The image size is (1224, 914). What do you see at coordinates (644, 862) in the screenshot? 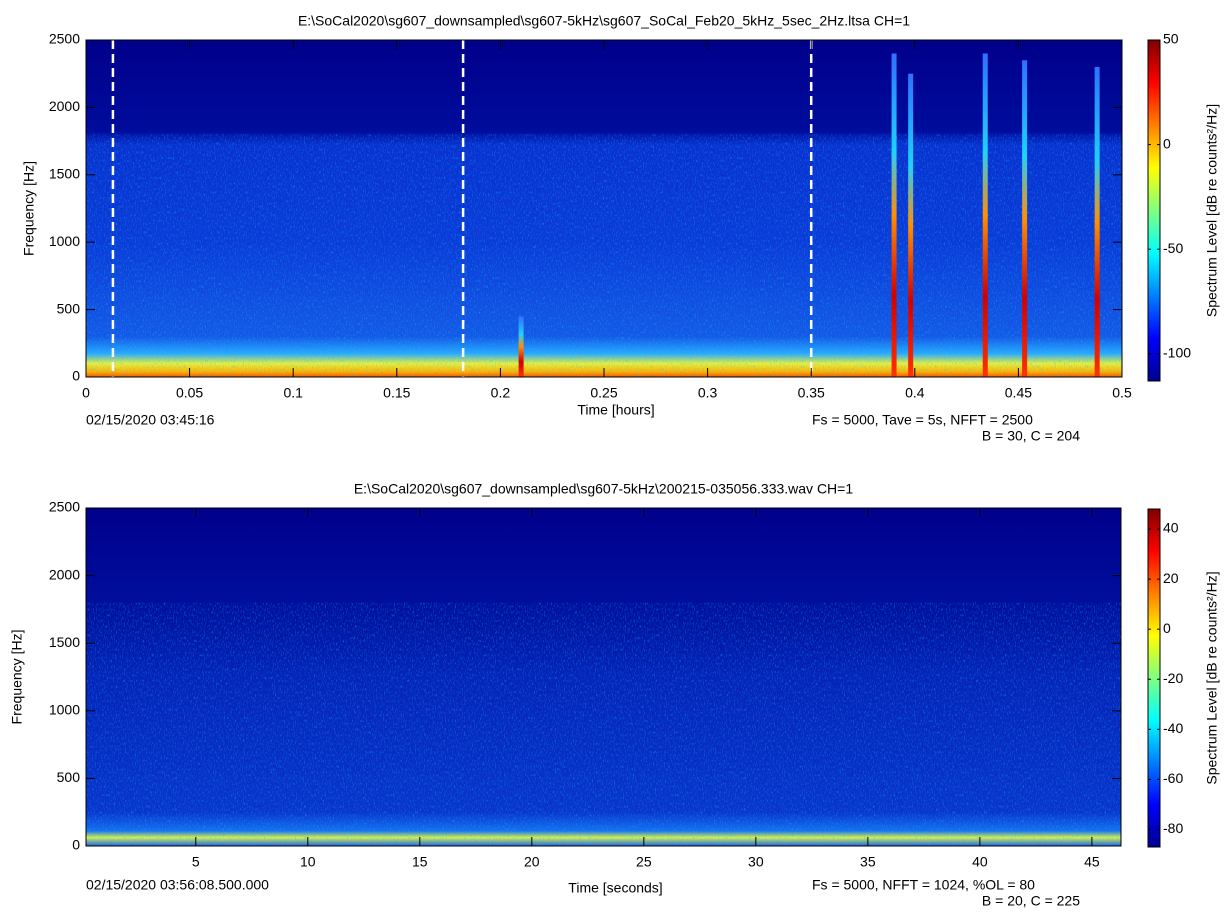
I see `x-tick-label: 25` at bounding box center [644, 862].